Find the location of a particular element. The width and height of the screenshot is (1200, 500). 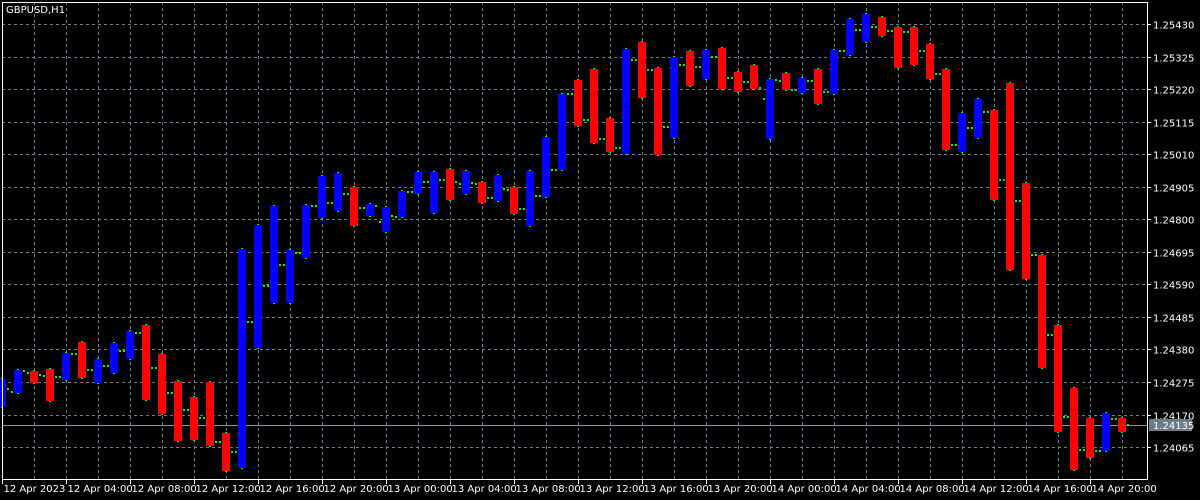

y-tick-label: 1.25010 is located at coordinates (1173, 156).